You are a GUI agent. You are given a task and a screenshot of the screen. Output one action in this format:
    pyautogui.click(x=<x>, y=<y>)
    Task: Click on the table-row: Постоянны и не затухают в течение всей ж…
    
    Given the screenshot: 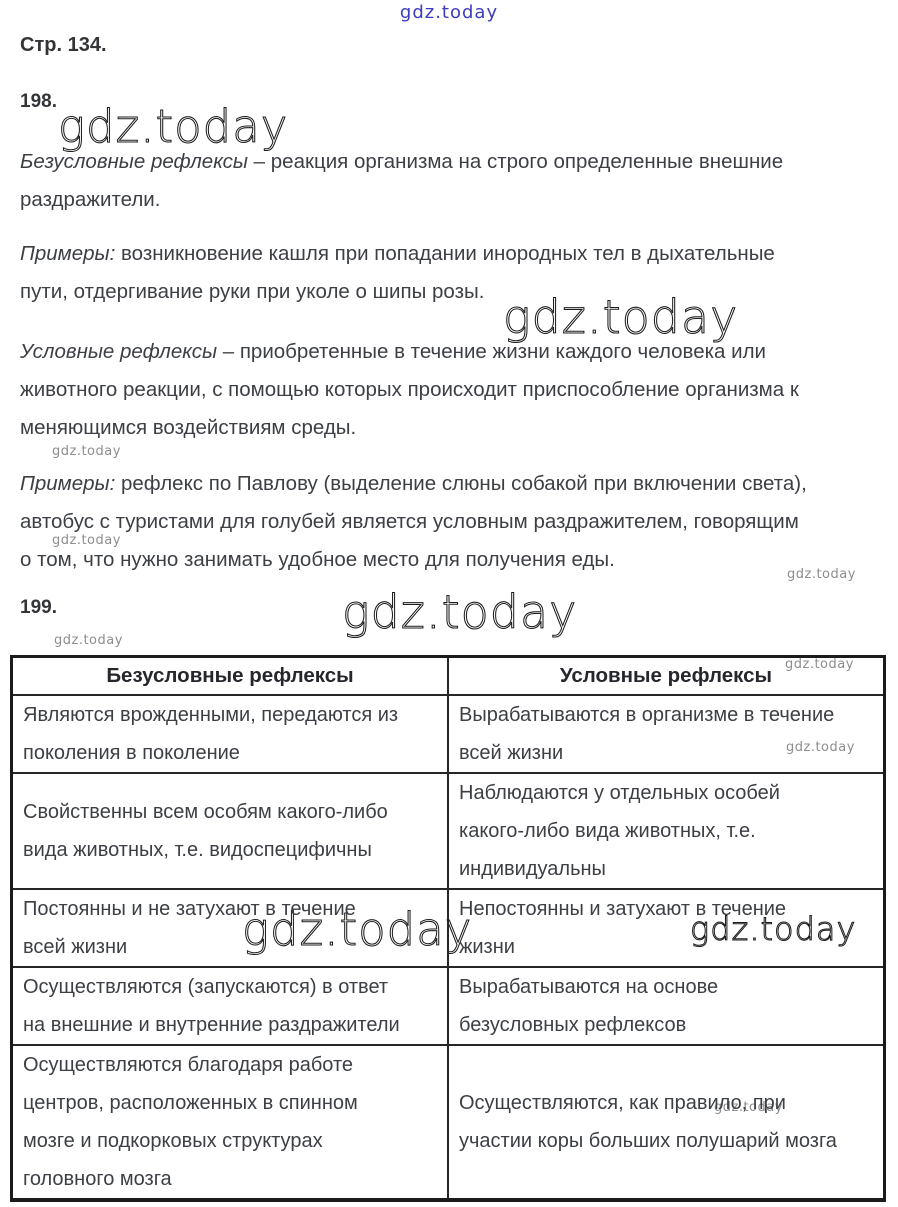 What is the action you would take?
    pyautogui.click(x=448, y=928)
    